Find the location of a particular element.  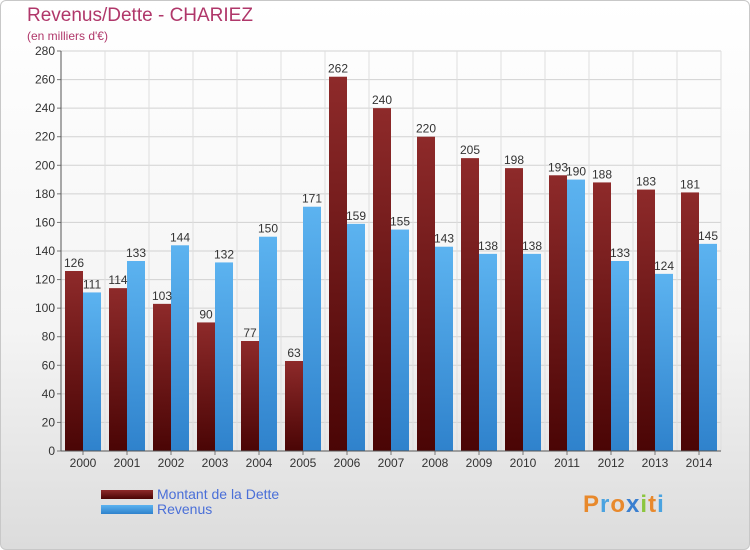

value-label-dette-2014: 181 is located at coordinates (690, 184).